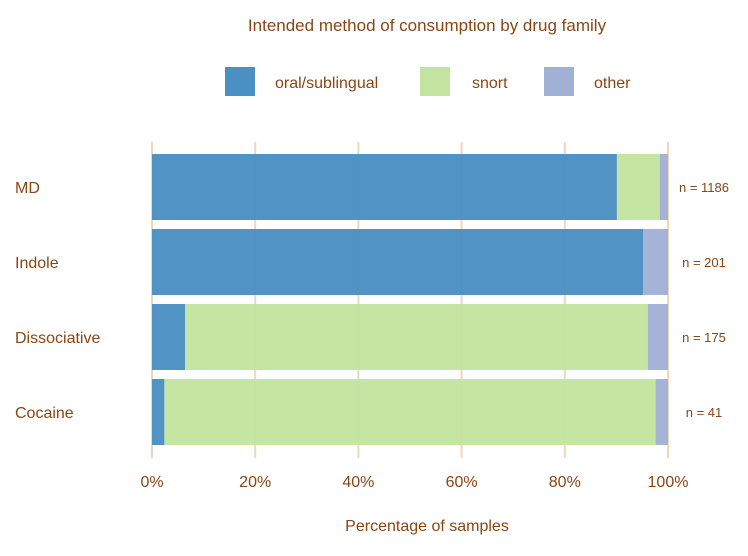 Image resolution: width=748 pixels, height=556 pixels. I want to click on sample-size-label: n = 41, so click(704, 412).